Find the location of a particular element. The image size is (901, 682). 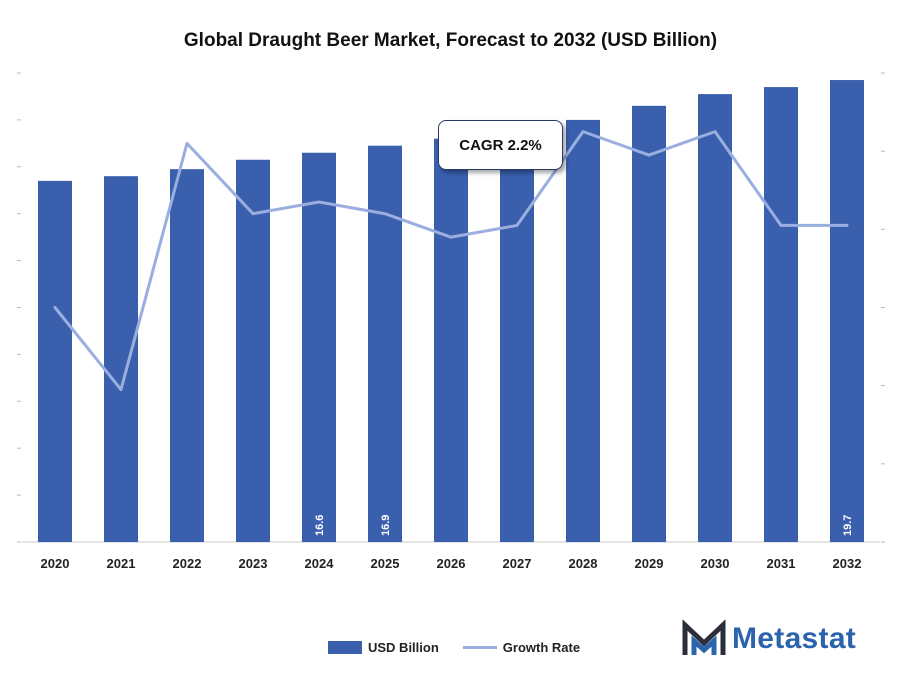

x-tick-label: 2025 is located at coordinates (385, 563).